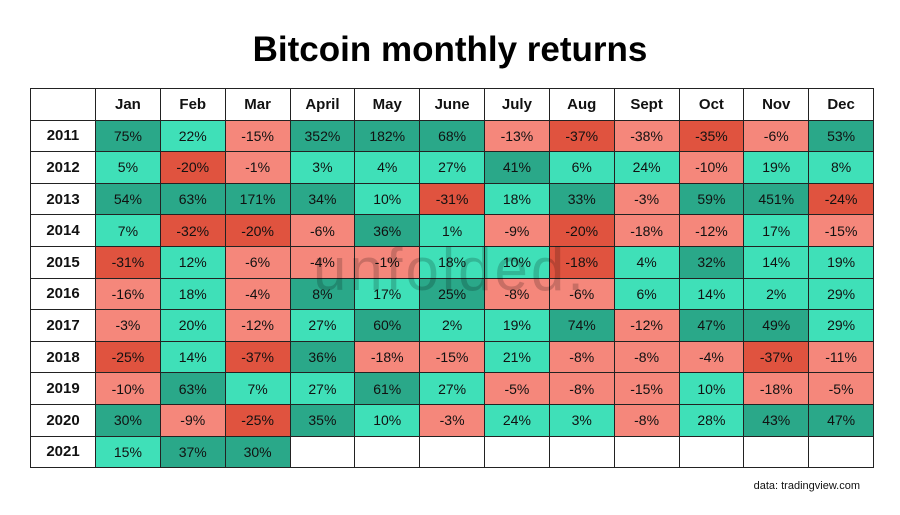  I want to click on corner-cell, so click(63, 105).